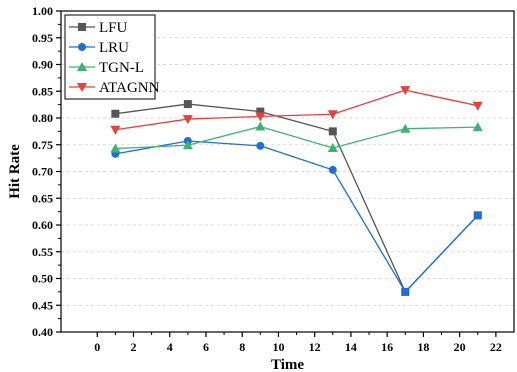 The image size is (517, 372). I want to click on y-tick-label: 0.65, so click(42, 198).